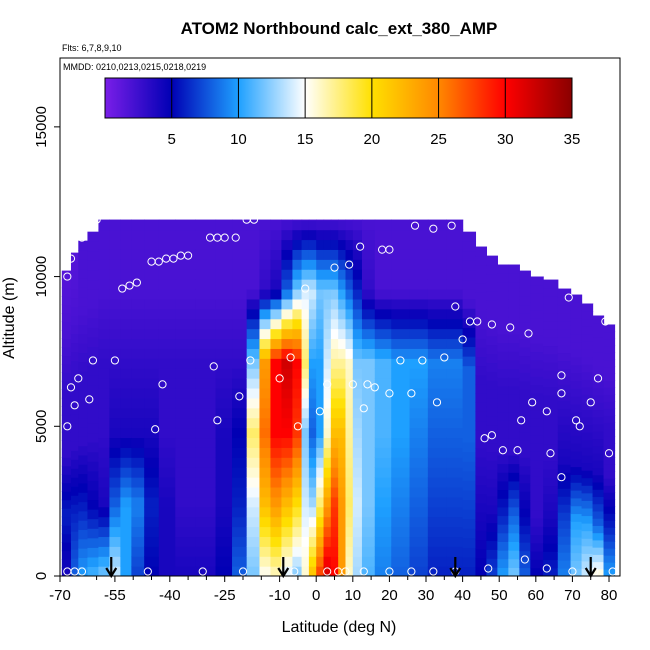  What do you see at coordinates (505, 139) in the screenshot?
I see `colorbar-tick-label: 30` at bounding box center [505, 139].